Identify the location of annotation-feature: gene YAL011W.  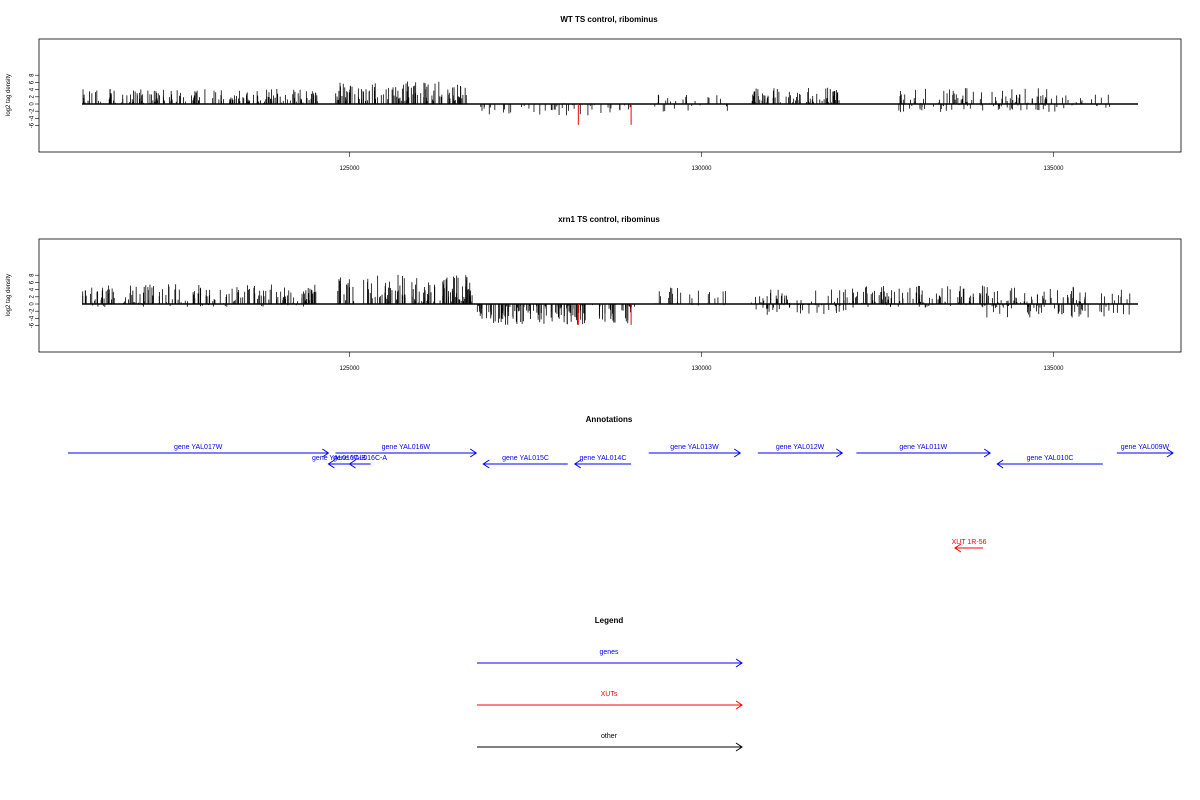
(924, 451).